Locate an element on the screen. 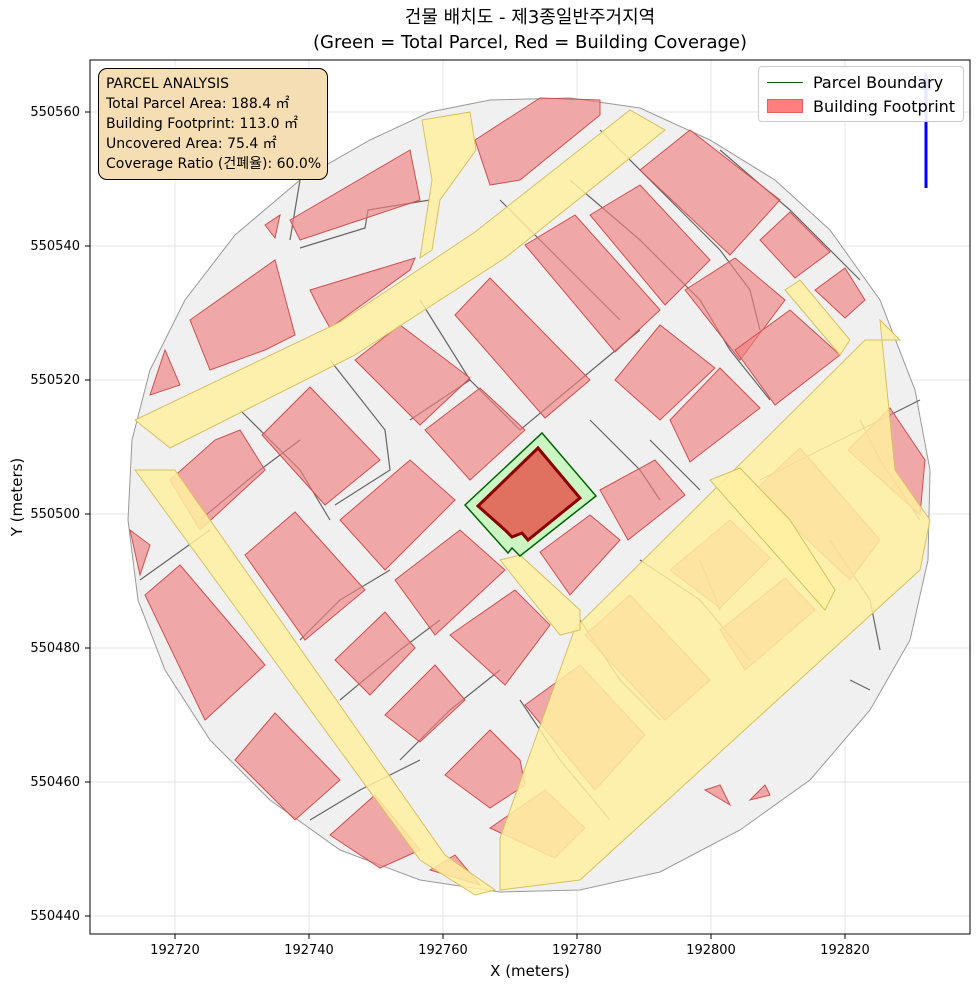  legend-item-building: Building Footprint is located at coordinates (861, 106).